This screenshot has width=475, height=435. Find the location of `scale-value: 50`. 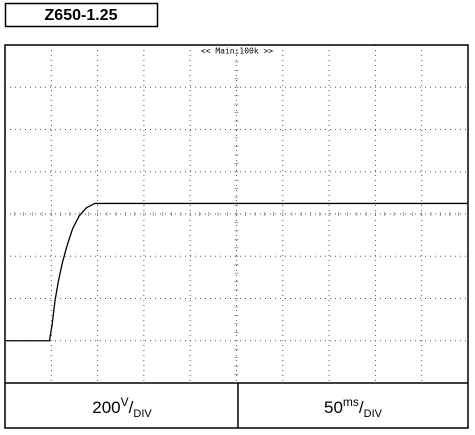

scale-value: 50 is located at coordinates (333, 407).